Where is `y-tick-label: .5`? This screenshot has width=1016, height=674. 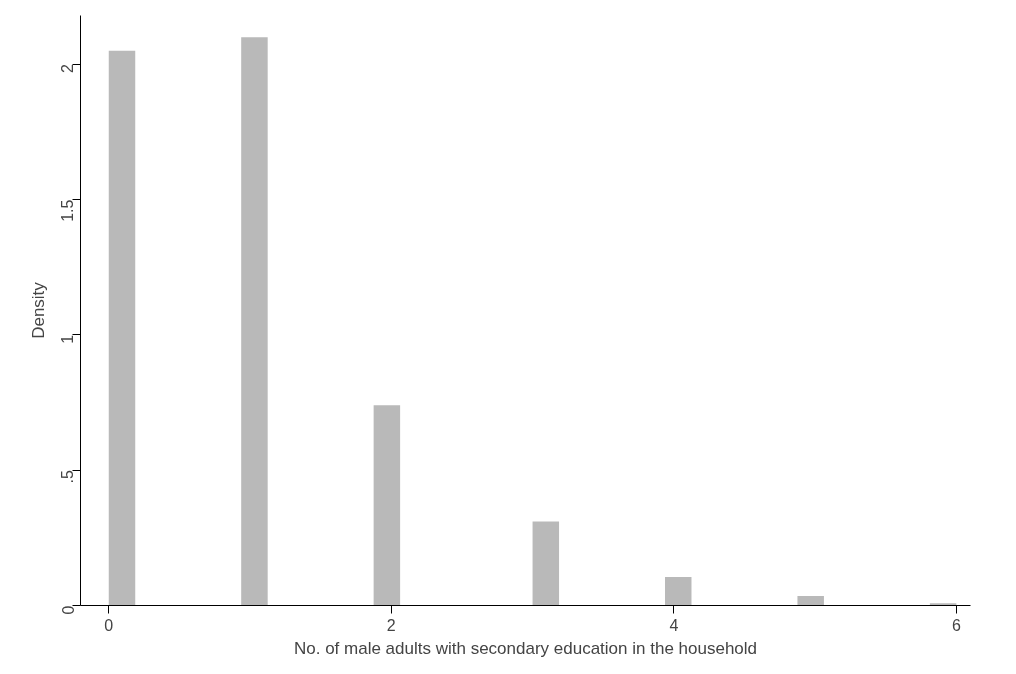 y-tick-label: .5 is located at coordinates (68, 477).